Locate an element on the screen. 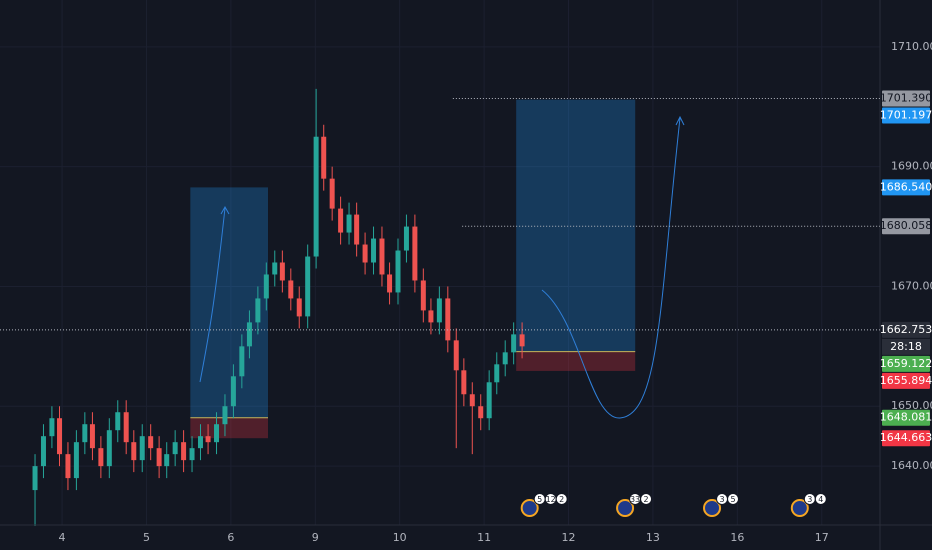 The height and width of the screenshot is (550, 932). price-label: 1701.390 is located at coordinates (906, 97).